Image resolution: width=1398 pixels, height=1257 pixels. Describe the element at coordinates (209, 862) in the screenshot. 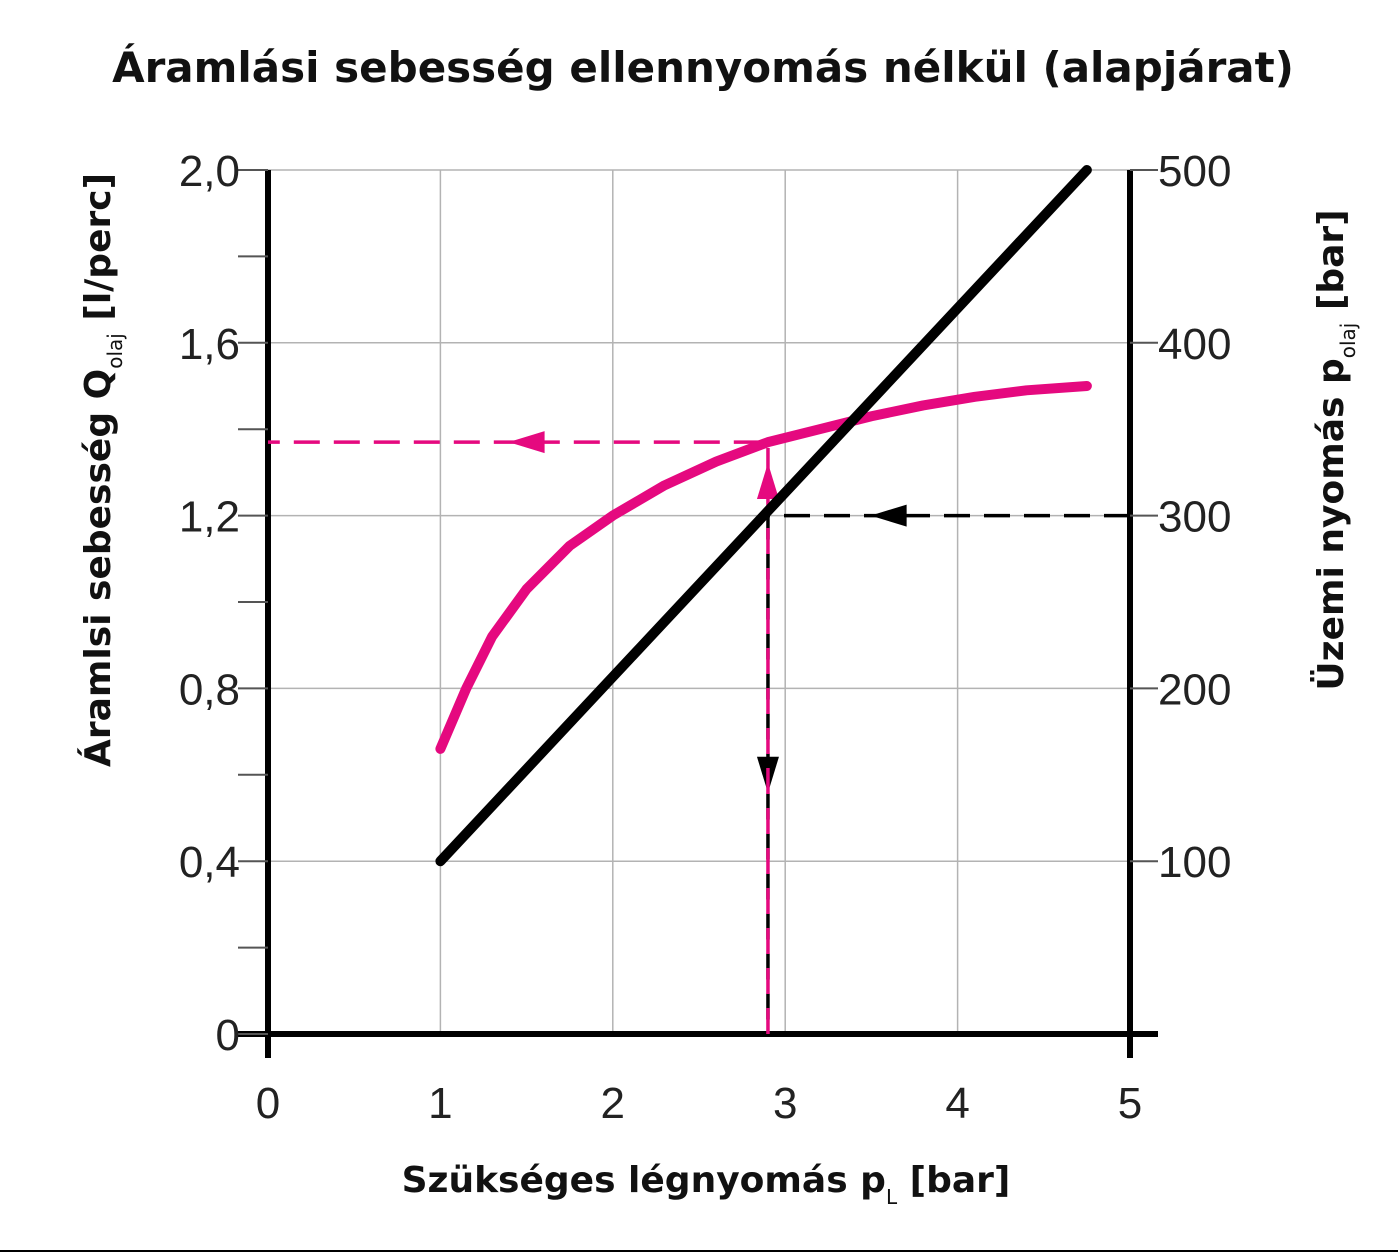

I see `y-tick-label: 0,4` at that location.